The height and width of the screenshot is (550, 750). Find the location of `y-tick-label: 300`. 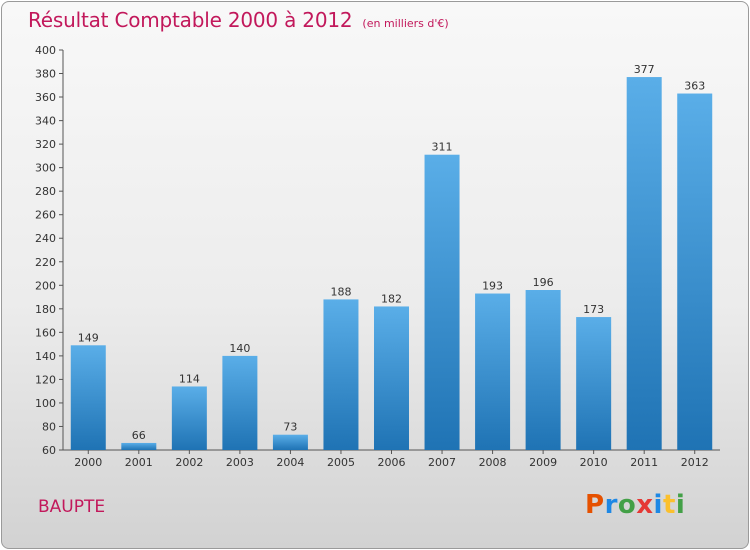

y-tick-label: 300 is located at coordinates (45, 168).